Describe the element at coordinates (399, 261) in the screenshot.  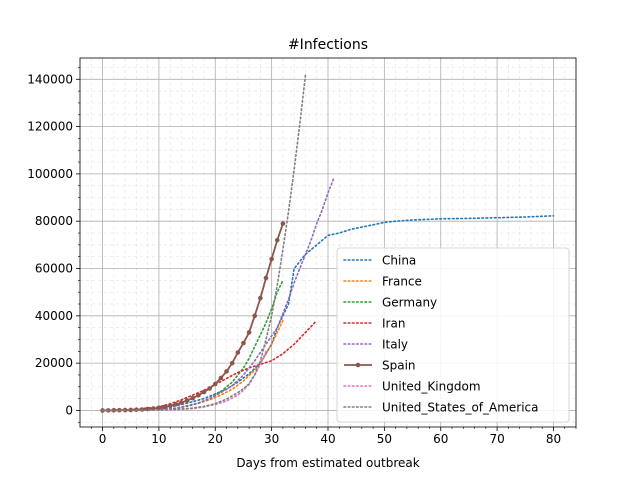
I see `legend-label-china: China` at that location.